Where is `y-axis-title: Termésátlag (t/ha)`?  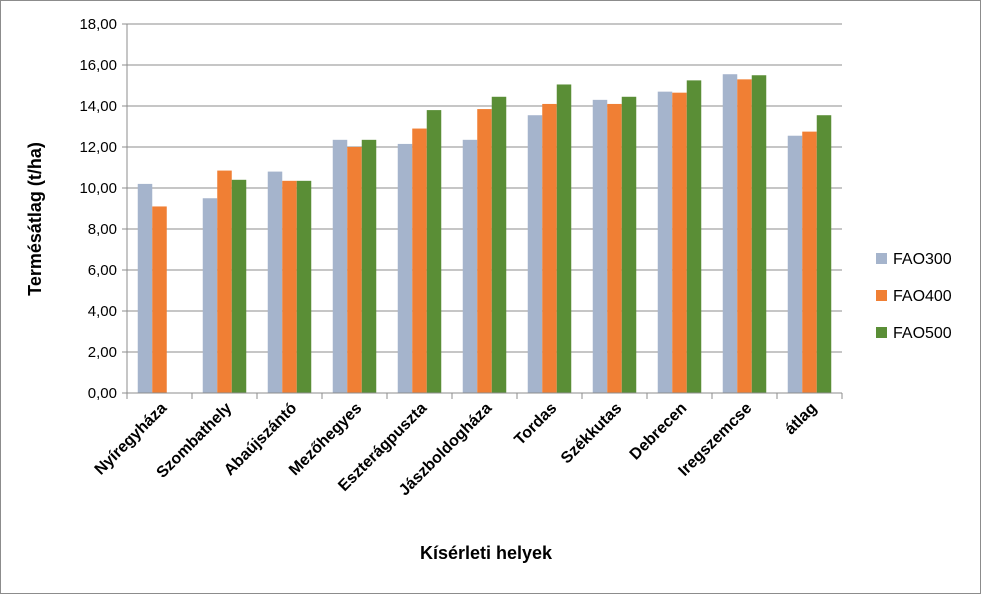
y-axis-title: Termésátlag (t/ha) is located at coordinates (35, 219).